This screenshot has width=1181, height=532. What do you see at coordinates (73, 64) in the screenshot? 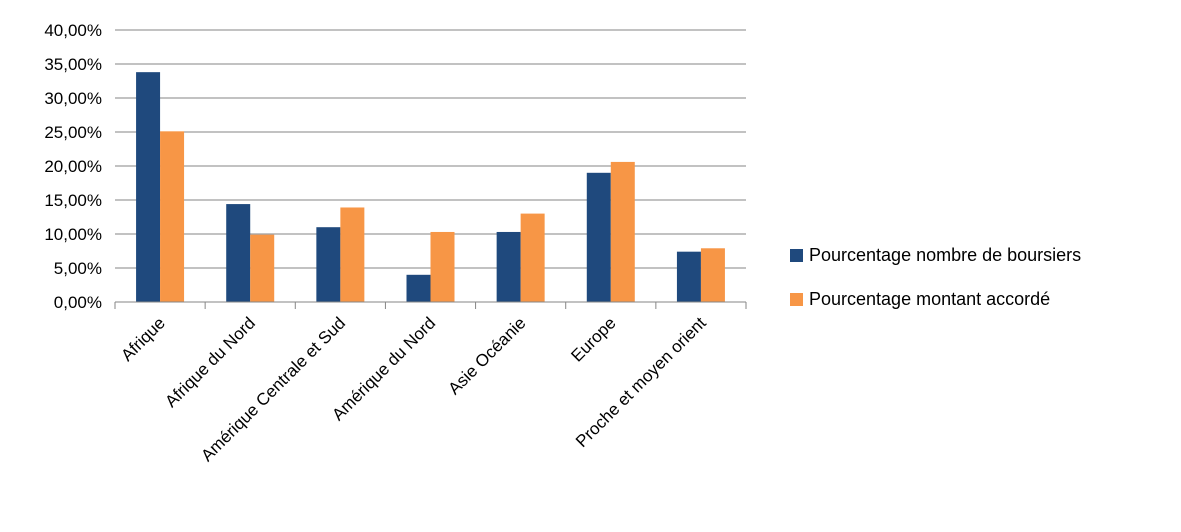
I see `y-tick-label: 35,00%` at bounding box center [73, 64].